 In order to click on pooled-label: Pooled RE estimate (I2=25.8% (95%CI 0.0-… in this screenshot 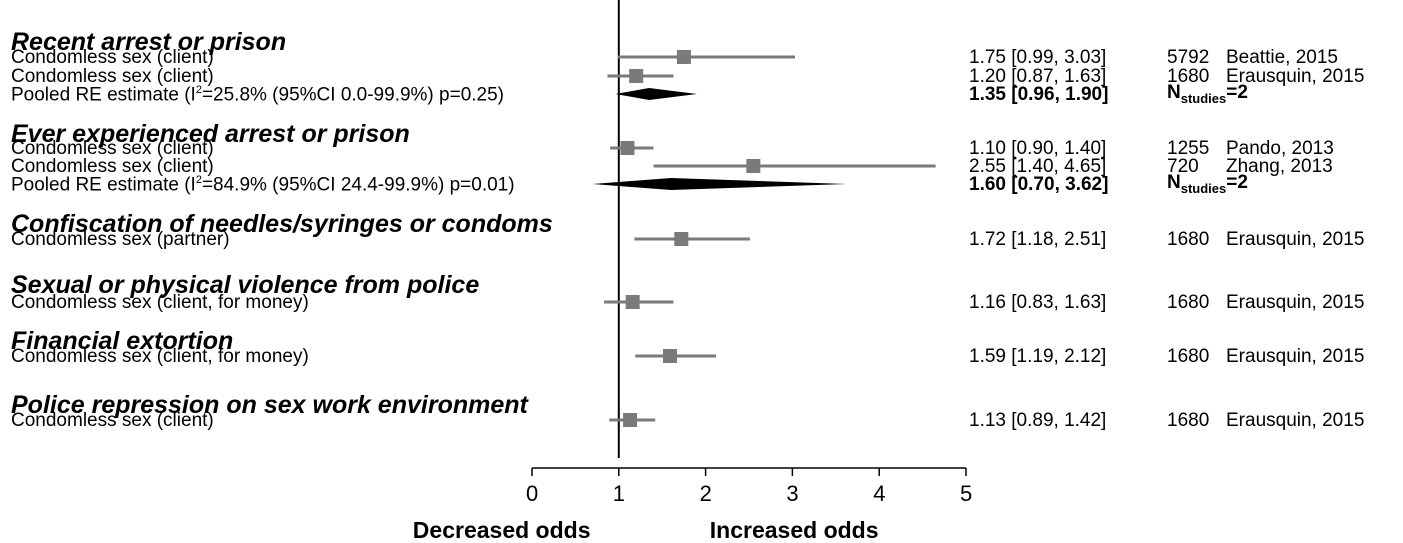, I will do `click(258, 94)`.